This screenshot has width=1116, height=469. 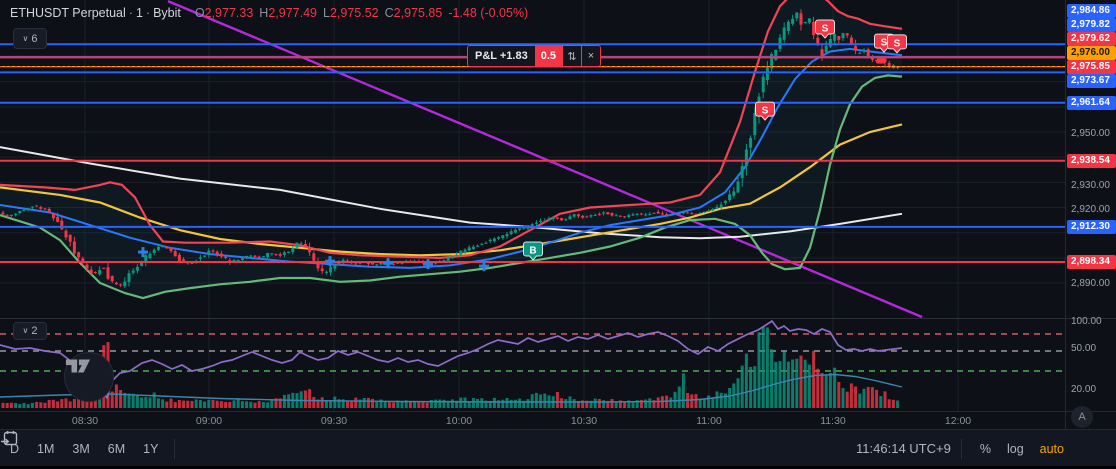 I want to click on buy-signal-badge: B, so click(x=533, y=251).